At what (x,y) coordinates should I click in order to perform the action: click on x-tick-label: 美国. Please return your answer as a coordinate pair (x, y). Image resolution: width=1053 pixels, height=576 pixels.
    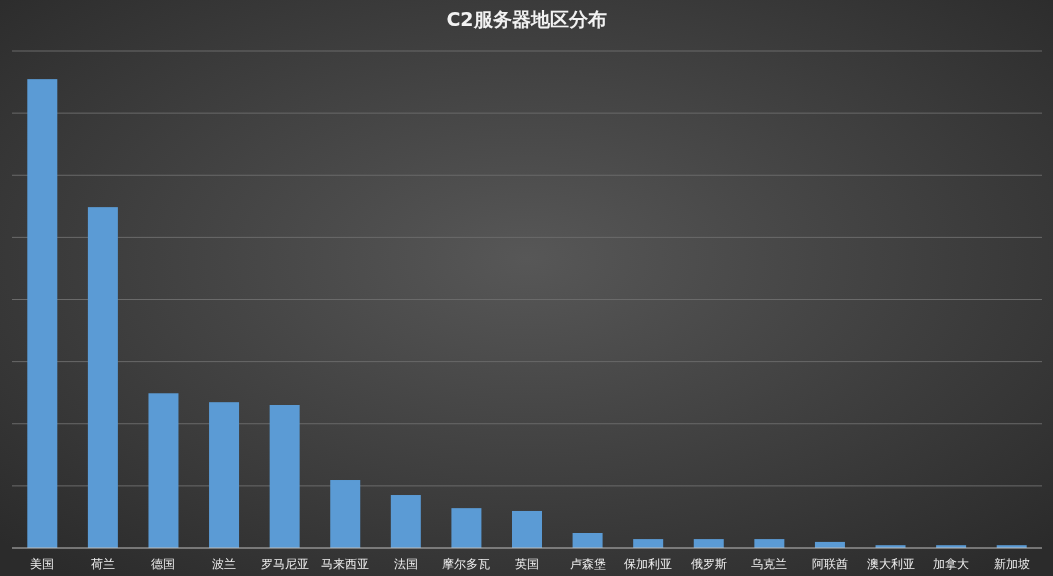
    Looking at the image, I should click on (42, 564).